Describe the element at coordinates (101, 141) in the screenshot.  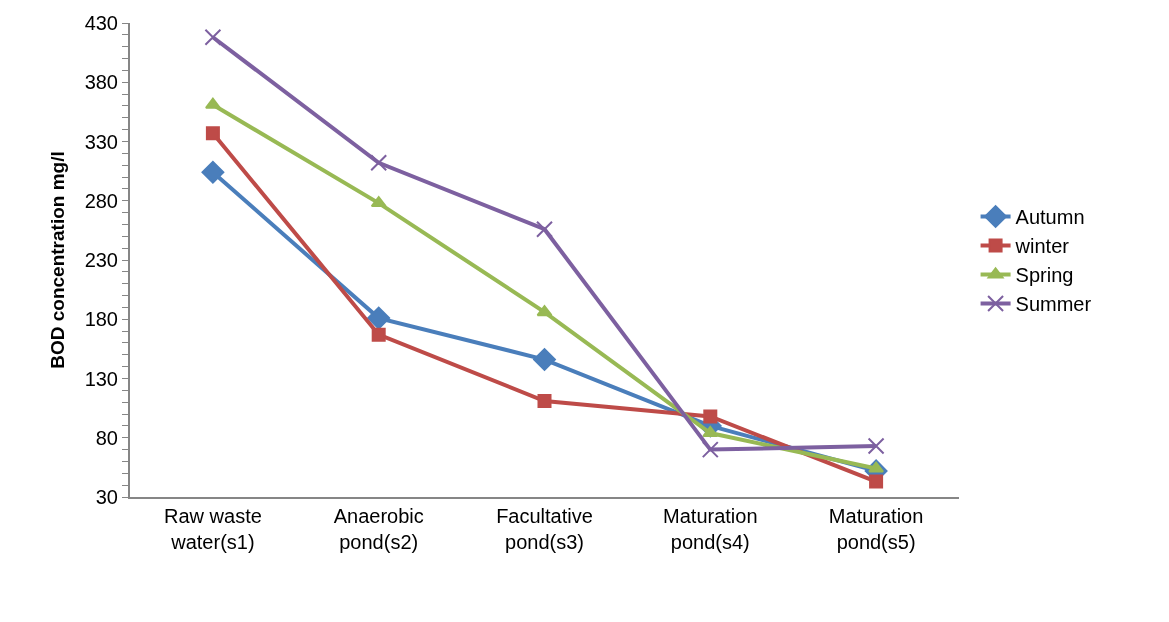
I see `y-tick-label: 330` at that location.